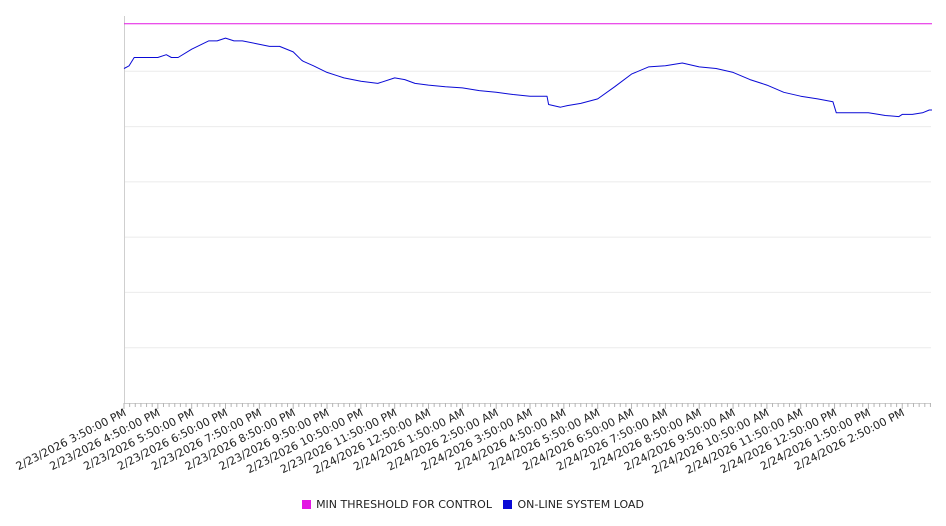 The width and height of the screenshot is (946, 526). What do you see at coordinates (580, 504) in the screenshot?
I see `legend-label-system-load: ON-LINE SYSTEM LOAD` at bounding box center [580, 504].